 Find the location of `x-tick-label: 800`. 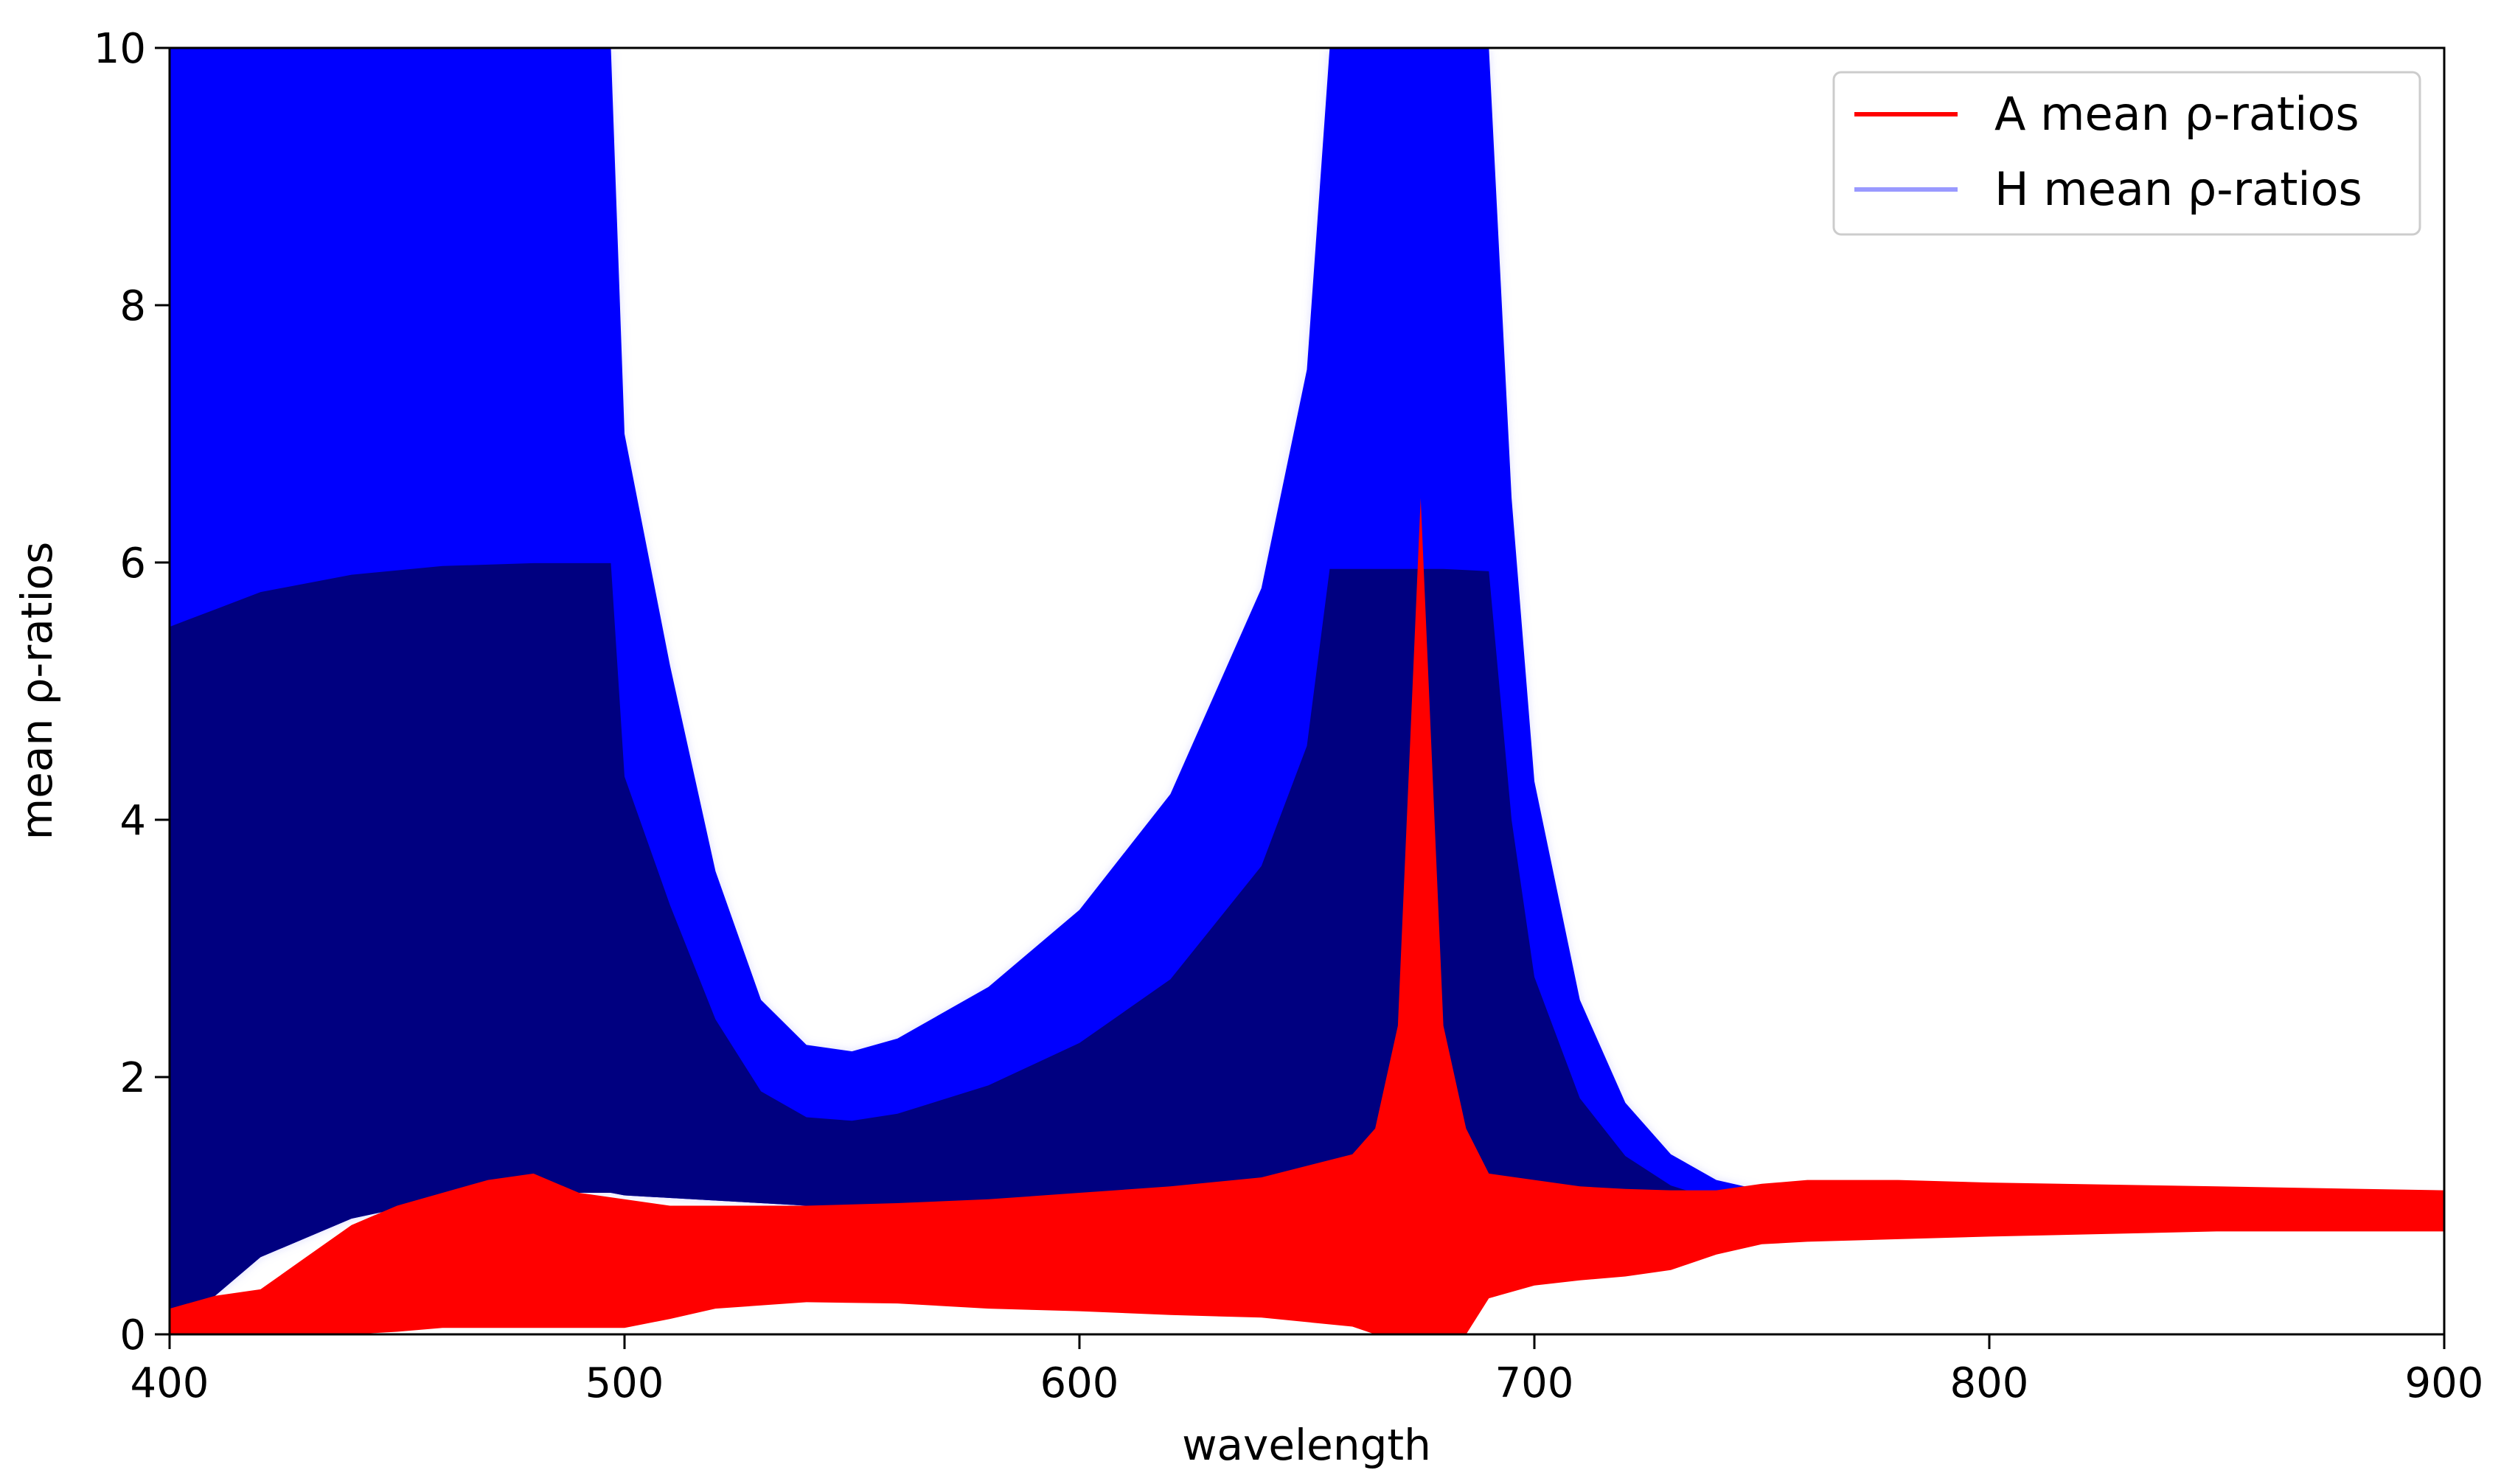

x-tick-label: 800 is located at coordinates (1989, 1383).